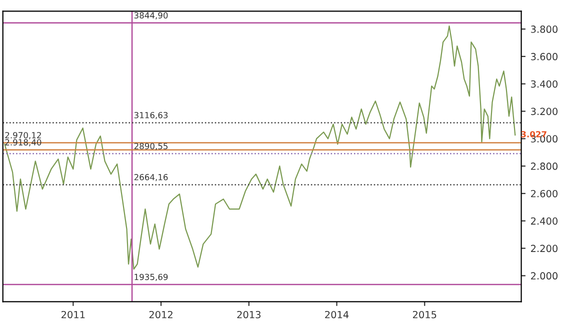 This screenshot has height=321, width=576. I want to click on ref-line-label: 2890,55, so click(151, 146).